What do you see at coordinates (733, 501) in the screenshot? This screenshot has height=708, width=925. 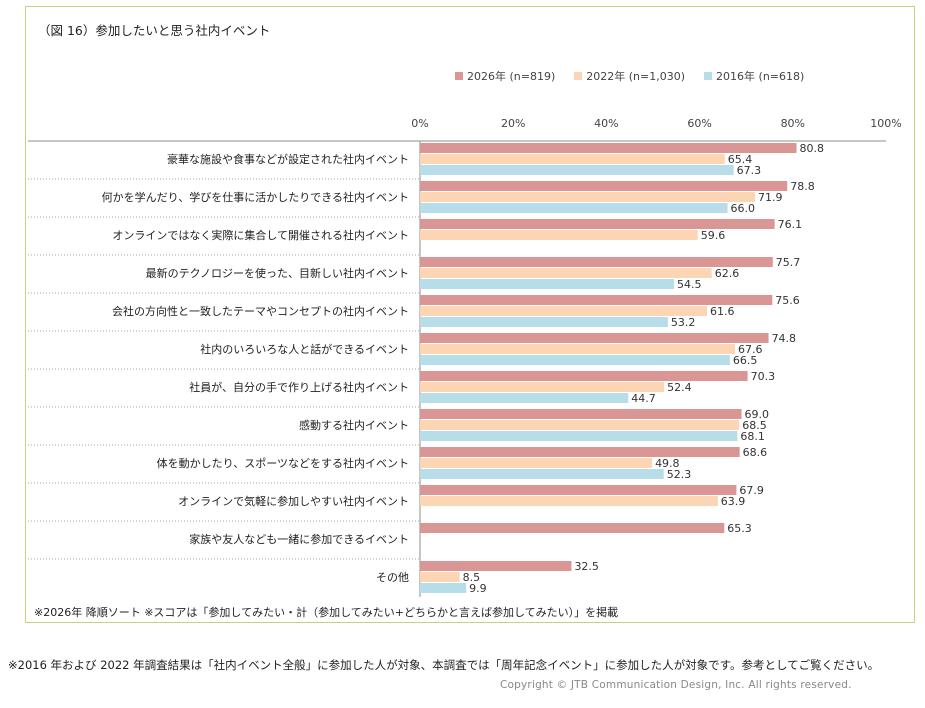 I see `data-label: 63.9` at bounding box center [733, 501].